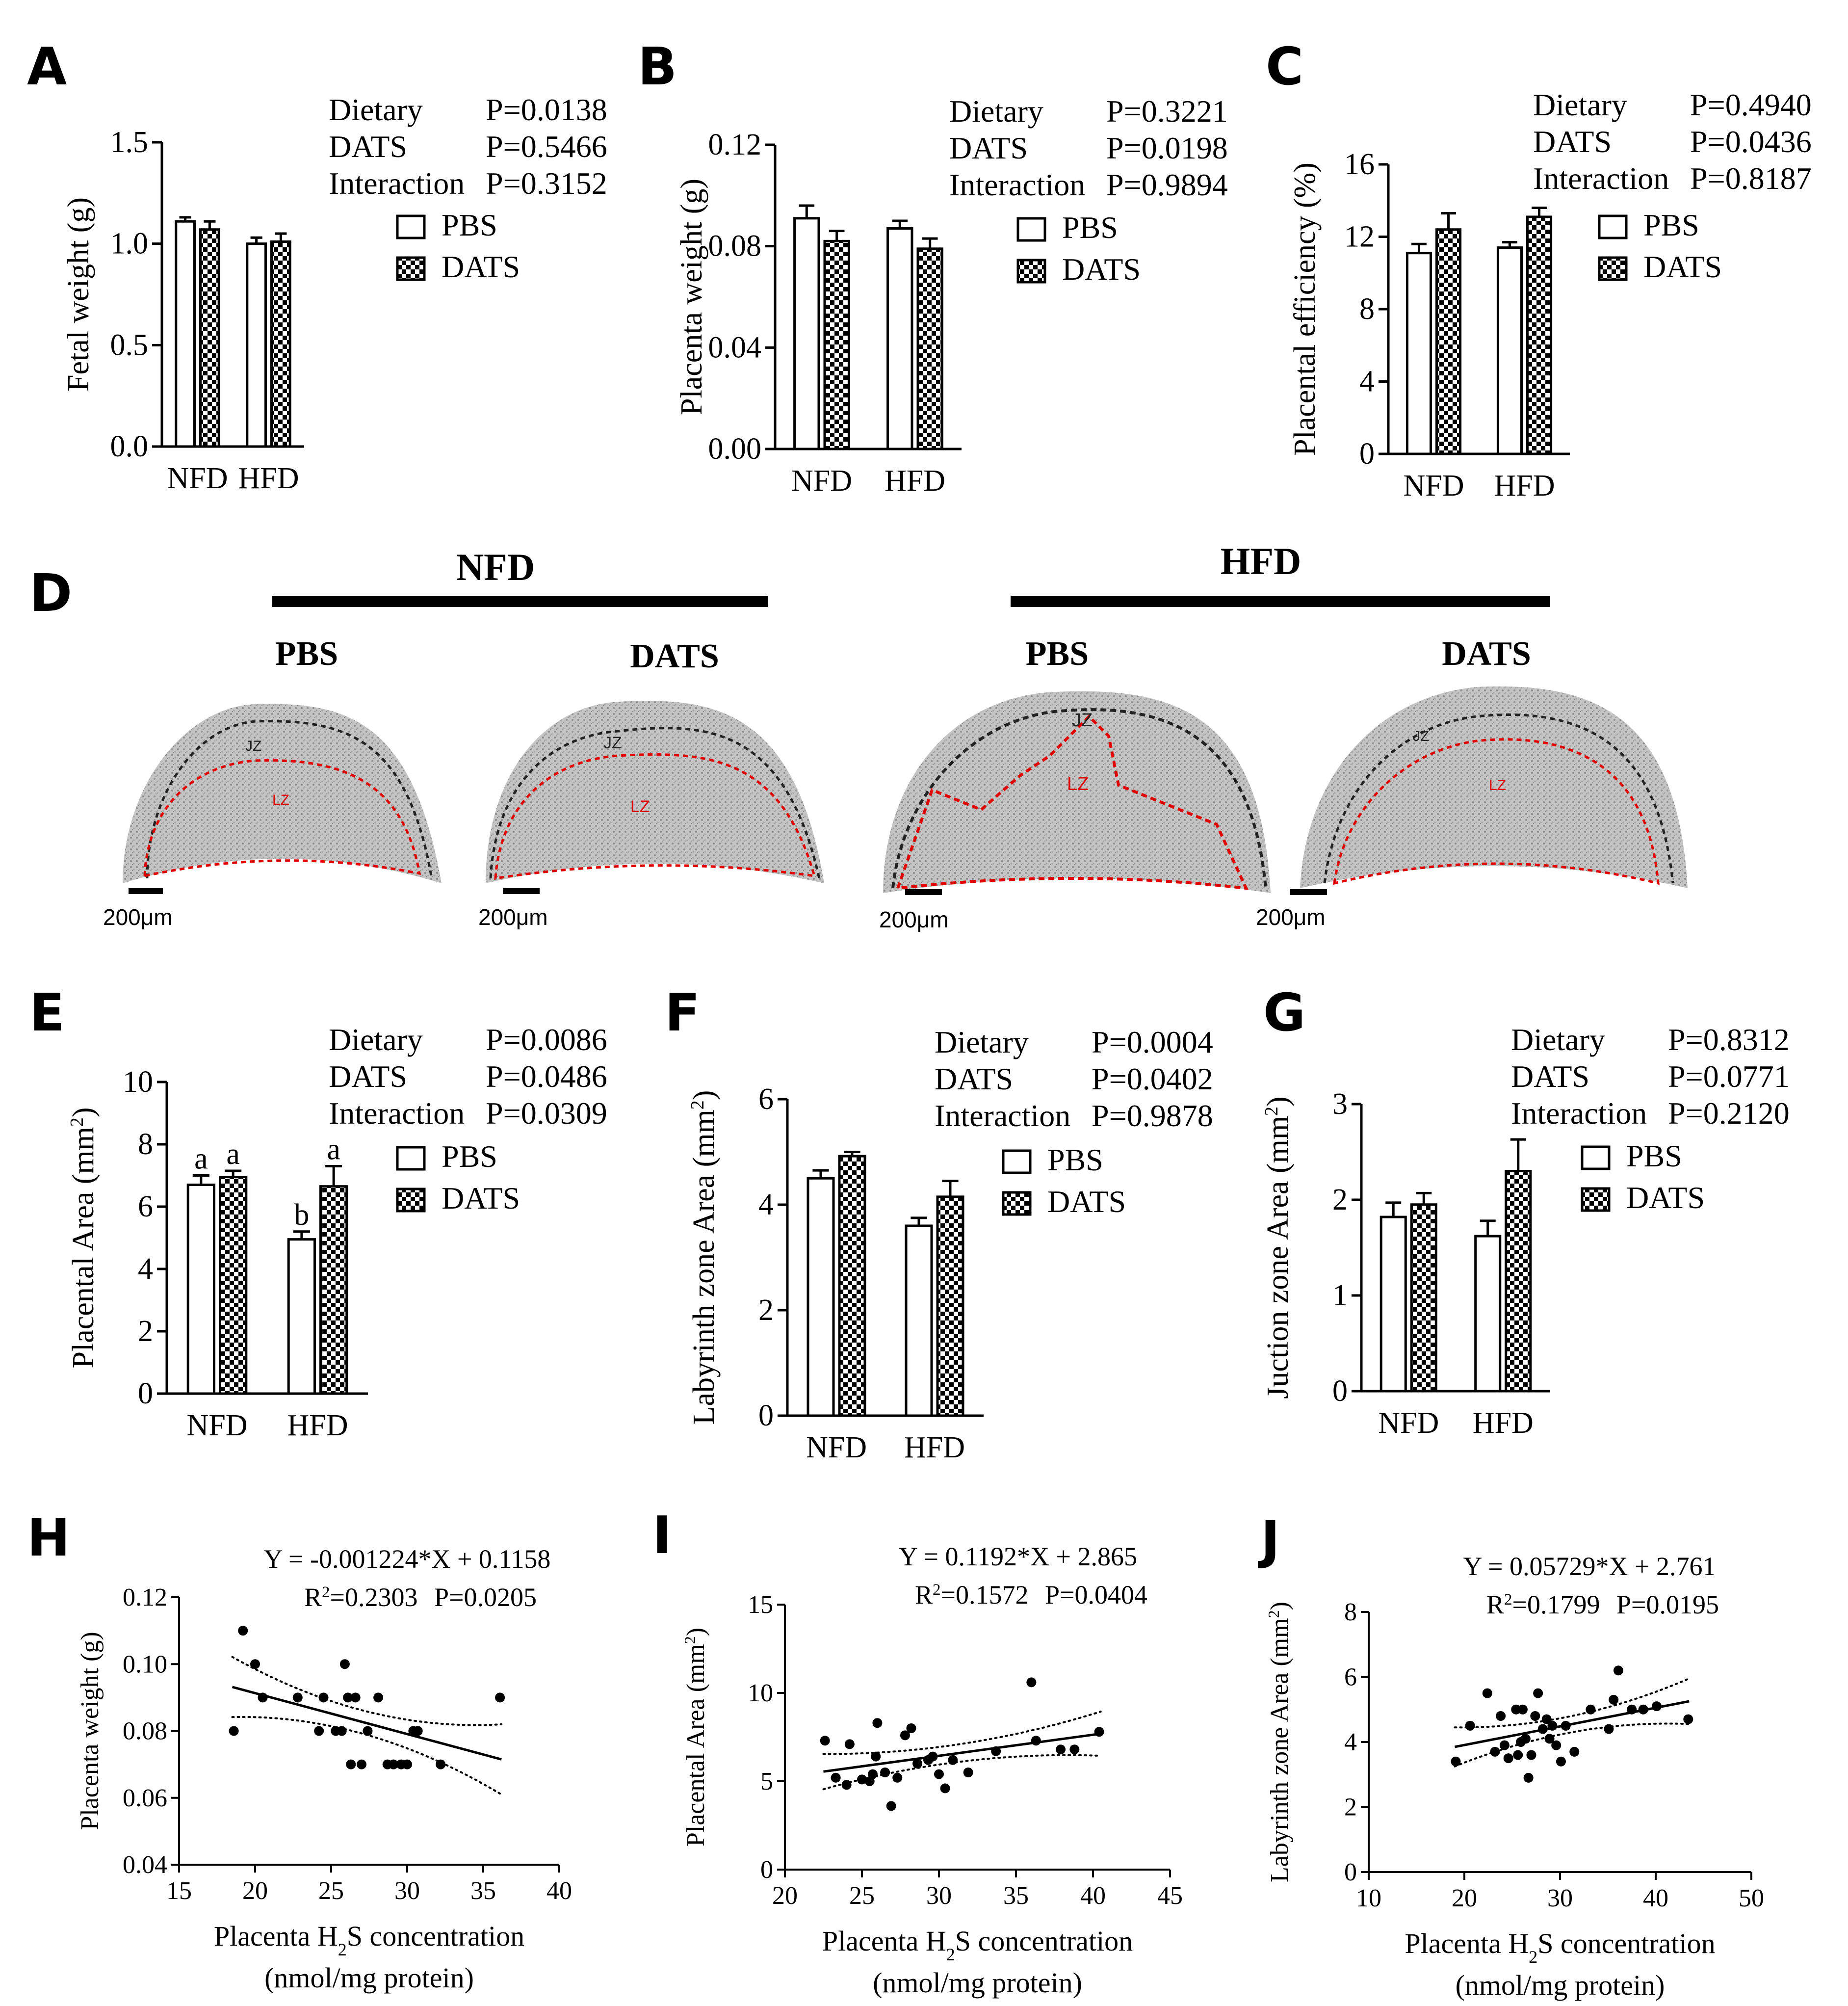 The image size is (1848, 2006). I want to click on y-axis-label: Labyrinth zone Area (mm2), so click(1279, 1742).